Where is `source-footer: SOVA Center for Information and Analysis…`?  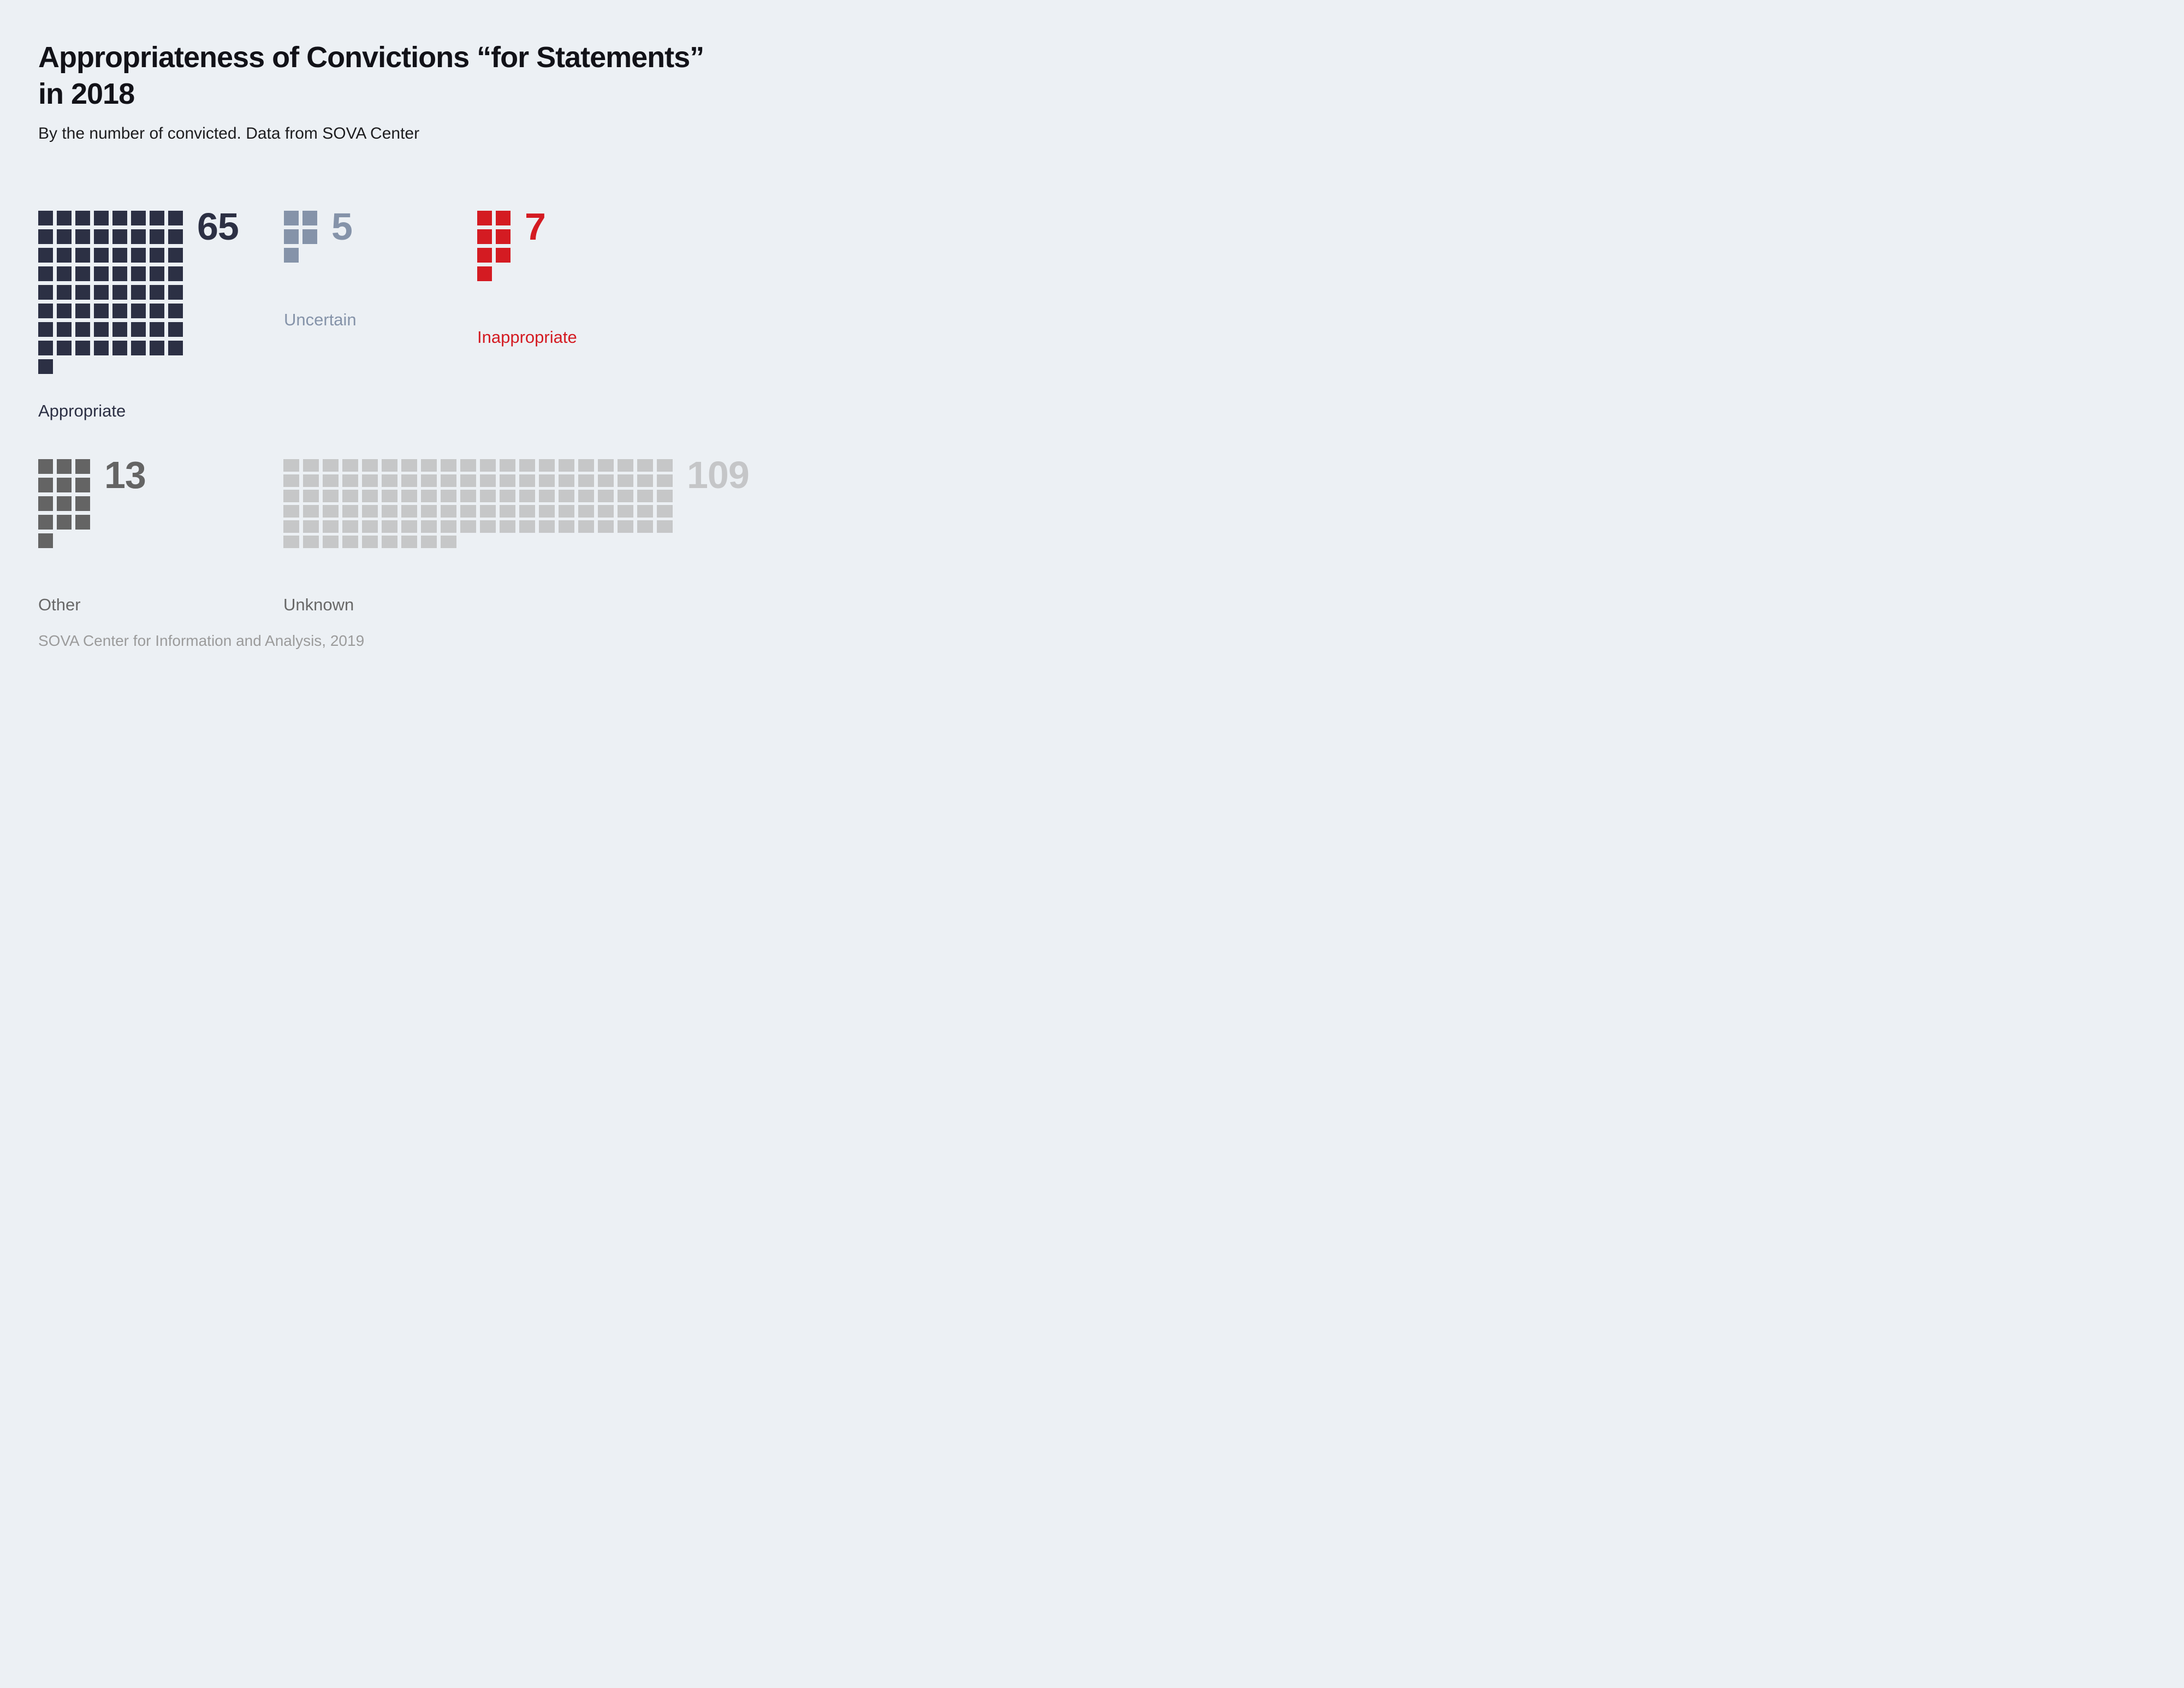 source-footer: SOVA Center for Information and Analysis… is located at coordinates (201, 640).